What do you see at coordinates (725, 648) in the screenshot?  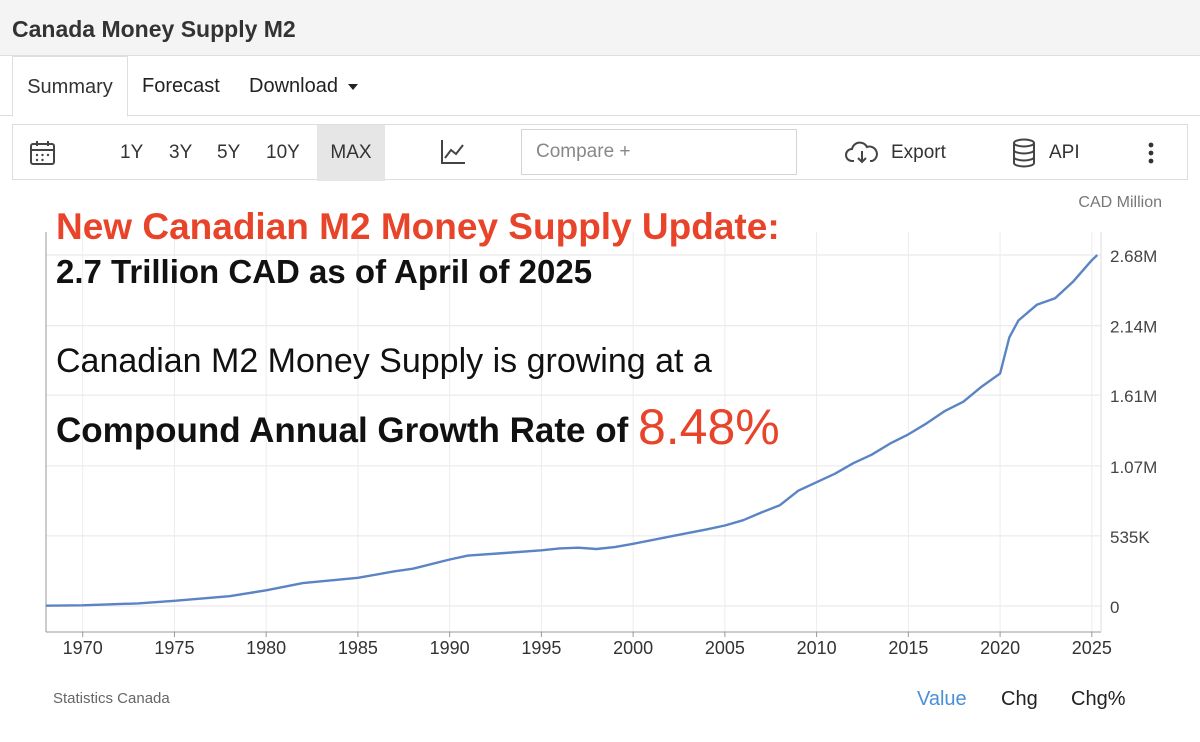 I see `x-tick-label: 2005` at bounding box center [725, 648].